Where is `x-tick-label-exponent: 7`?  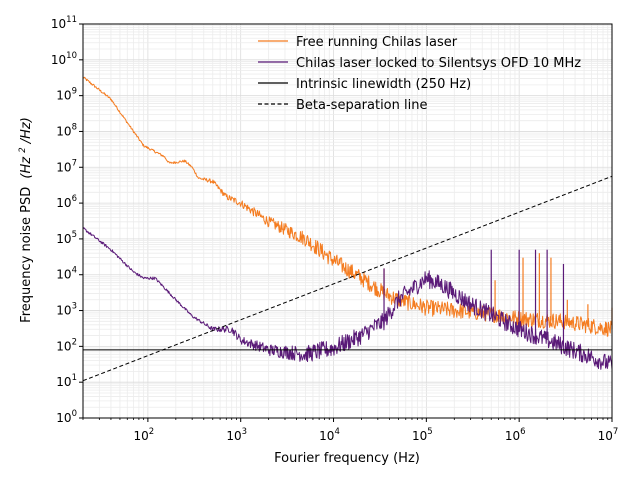
x-tick-label-exponent: 7 is located at coordinates (615, 432).